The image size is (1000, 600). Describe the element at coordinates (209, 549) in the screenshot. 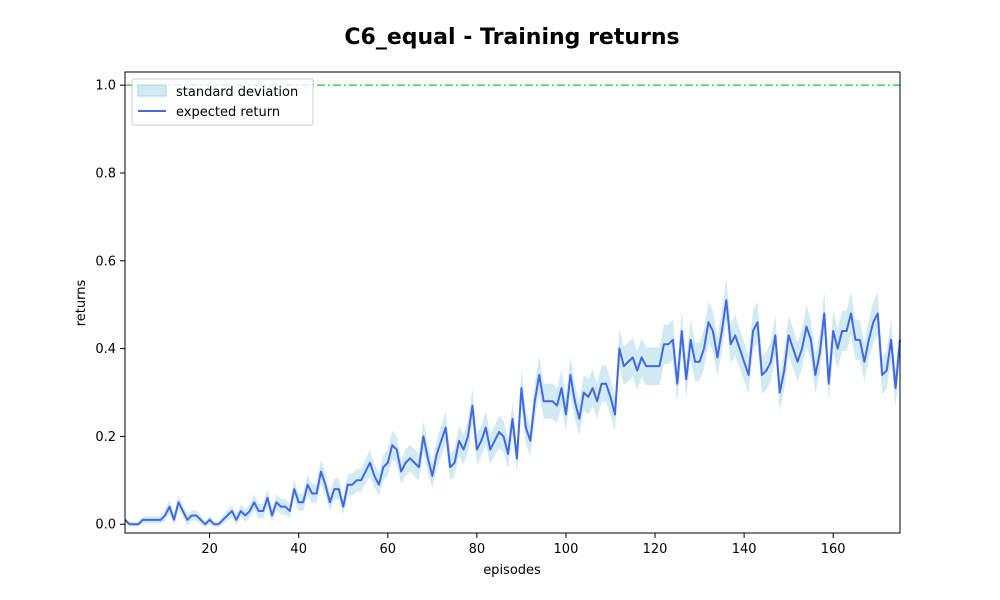

I see `x-tick-label: 20` at that location.